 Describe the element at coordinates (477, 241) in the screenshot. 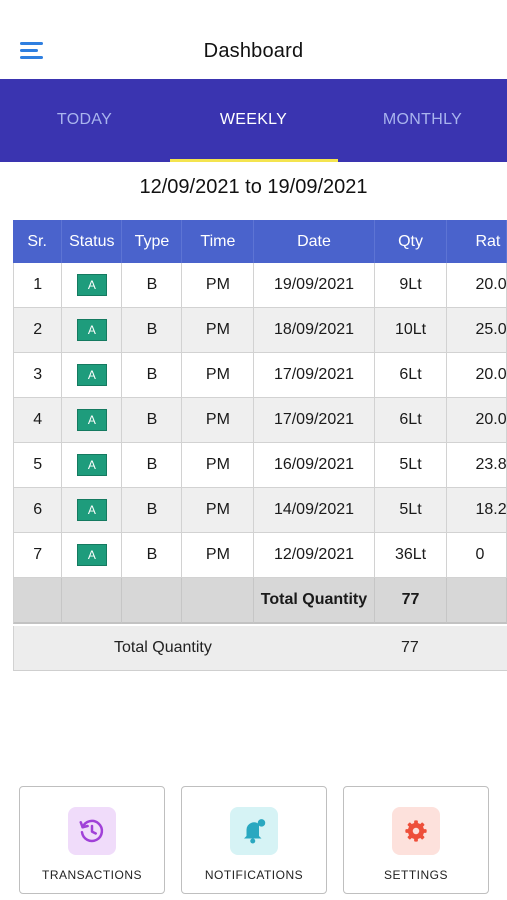

I see `col-header-rate: Rat` at that location.